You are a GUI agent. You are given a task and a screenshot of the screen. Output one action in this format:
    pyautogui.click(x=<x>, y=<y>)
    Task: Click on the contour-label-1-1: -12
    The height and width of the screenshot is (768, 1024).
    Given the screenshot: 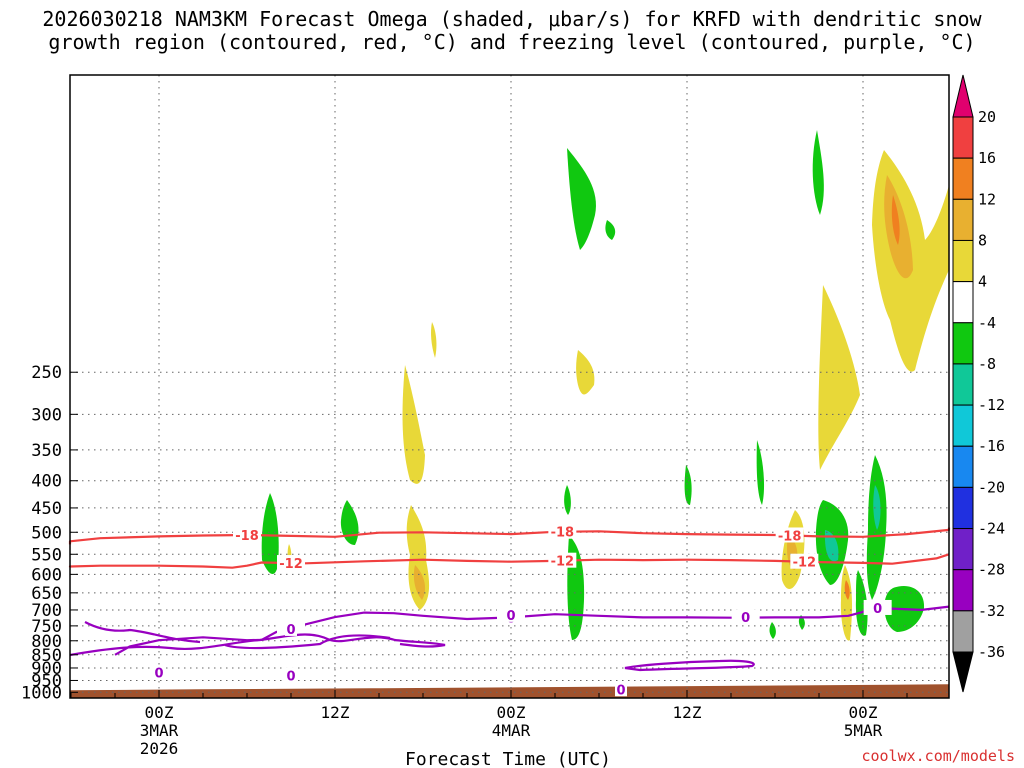 What is the action you would take?
    pyautogui.click(x=563, y=562)
    